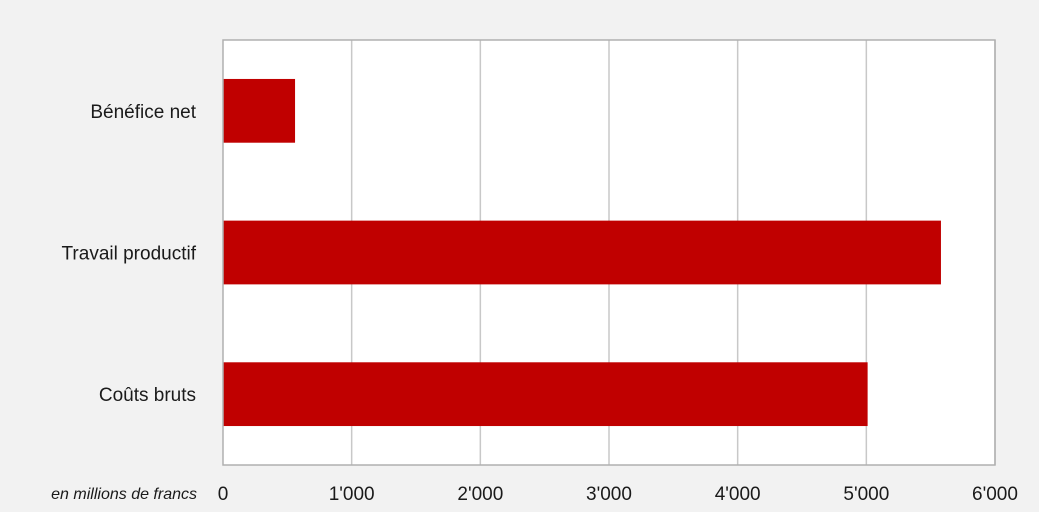 The height and width of the screenshot is (512, 1039). Describe the element at coordinates (223, 494) in the screenshot. I see `x-tick-label: 0` at that location.